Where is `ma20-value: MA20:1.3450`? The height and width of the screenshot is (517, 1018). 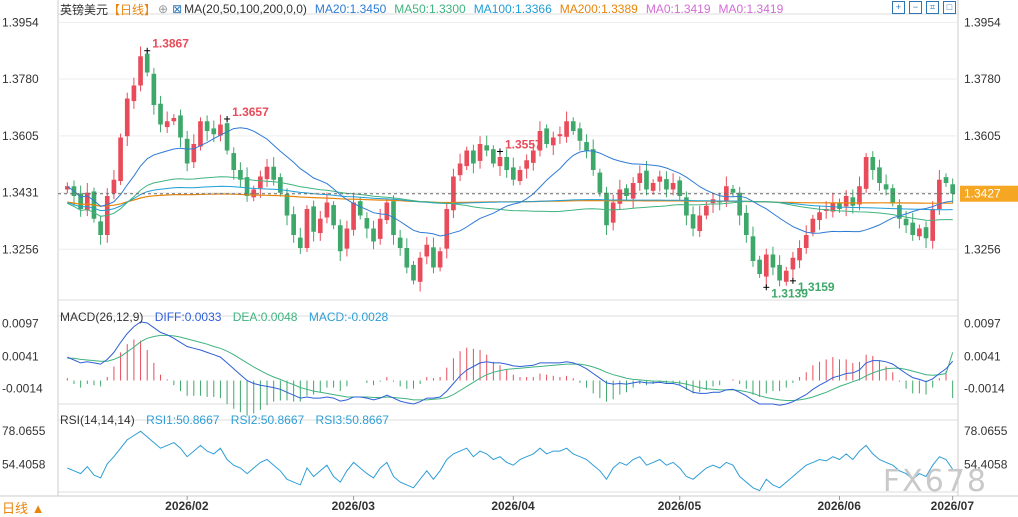 ma20-value: MA20:1.3450 is located at coordinates (350, 9).